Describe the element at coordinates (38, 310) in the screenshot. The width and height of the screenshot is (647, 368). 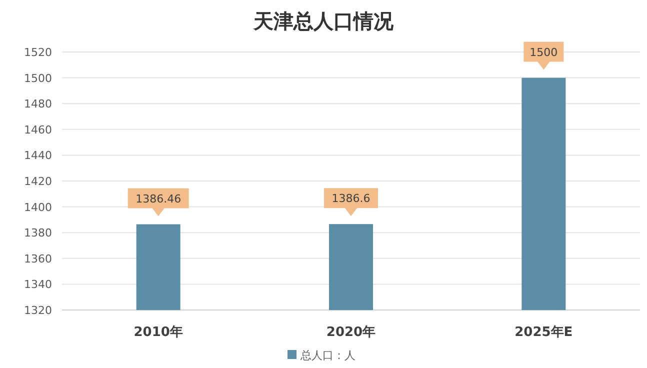
I see `y-tick-label: 1320` at that location.